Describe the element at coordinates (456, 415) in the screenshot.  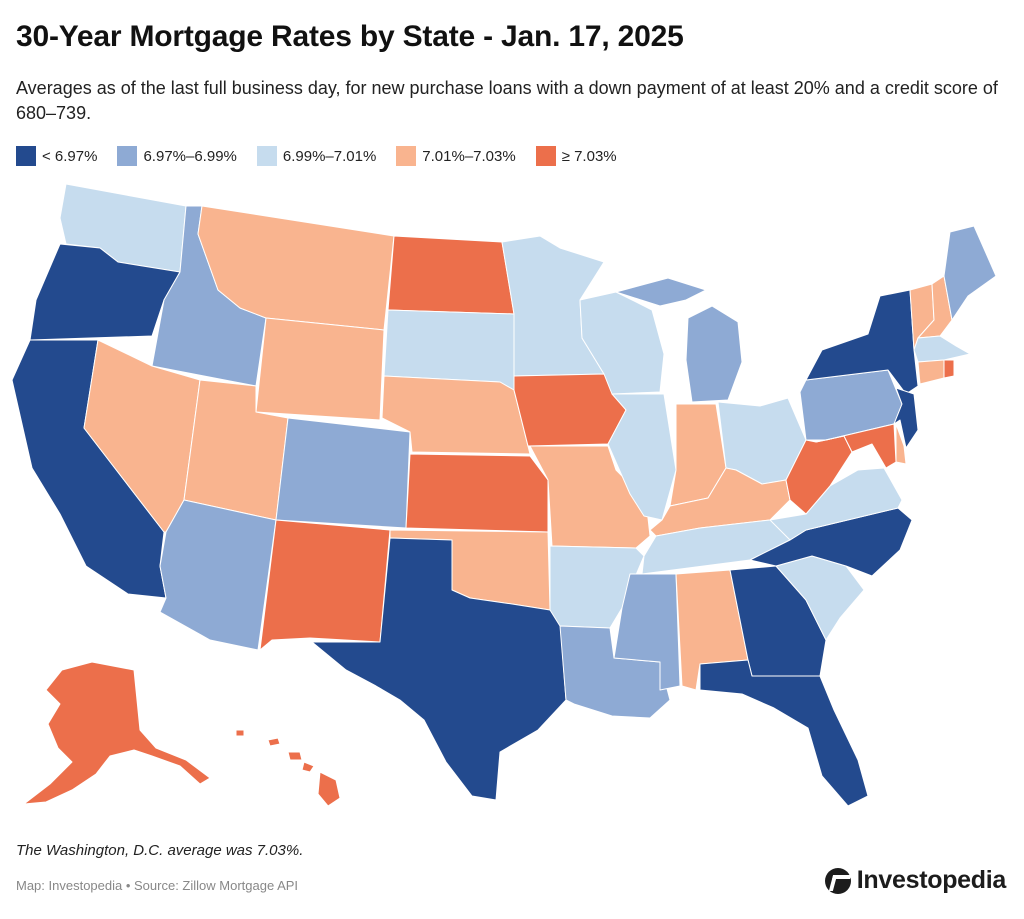
I see `state-ne` at that location.